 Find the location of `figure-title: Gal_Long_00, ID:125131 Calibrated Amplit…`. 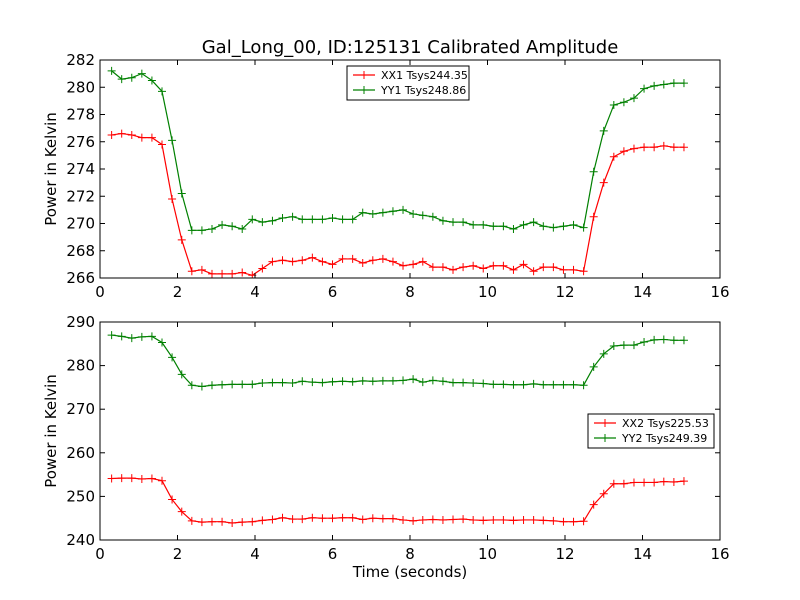

figure-title: Gal_Long_00, ID:125131 Calibrated Amplit… is located at coordinates (410, 47).